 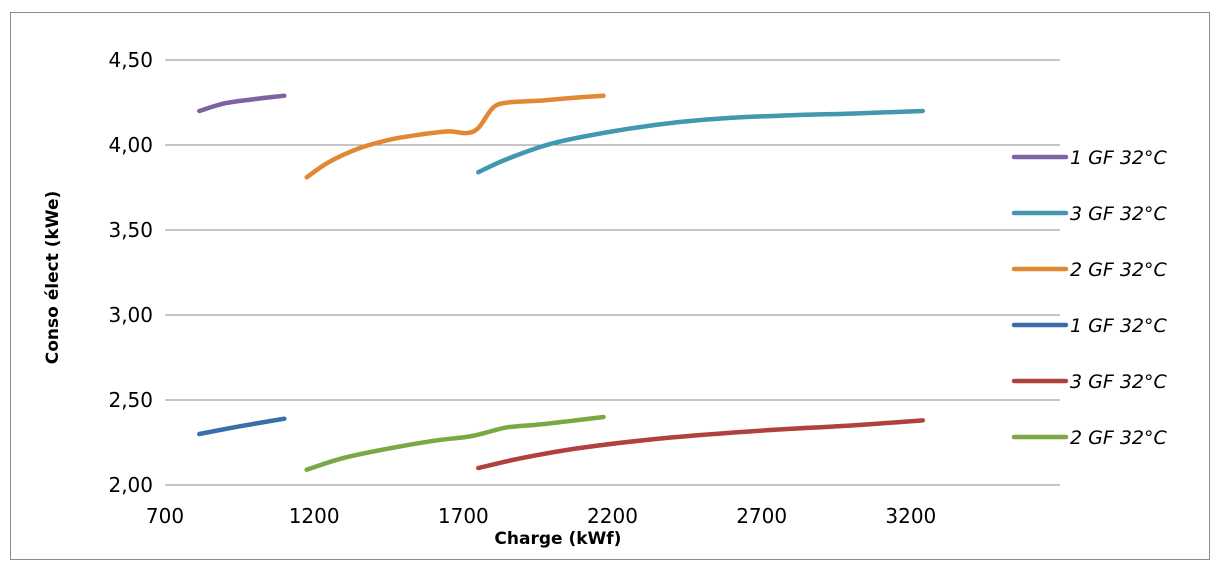 I want to click on y-tick-label: 3,00, so click(x=130, y=315).